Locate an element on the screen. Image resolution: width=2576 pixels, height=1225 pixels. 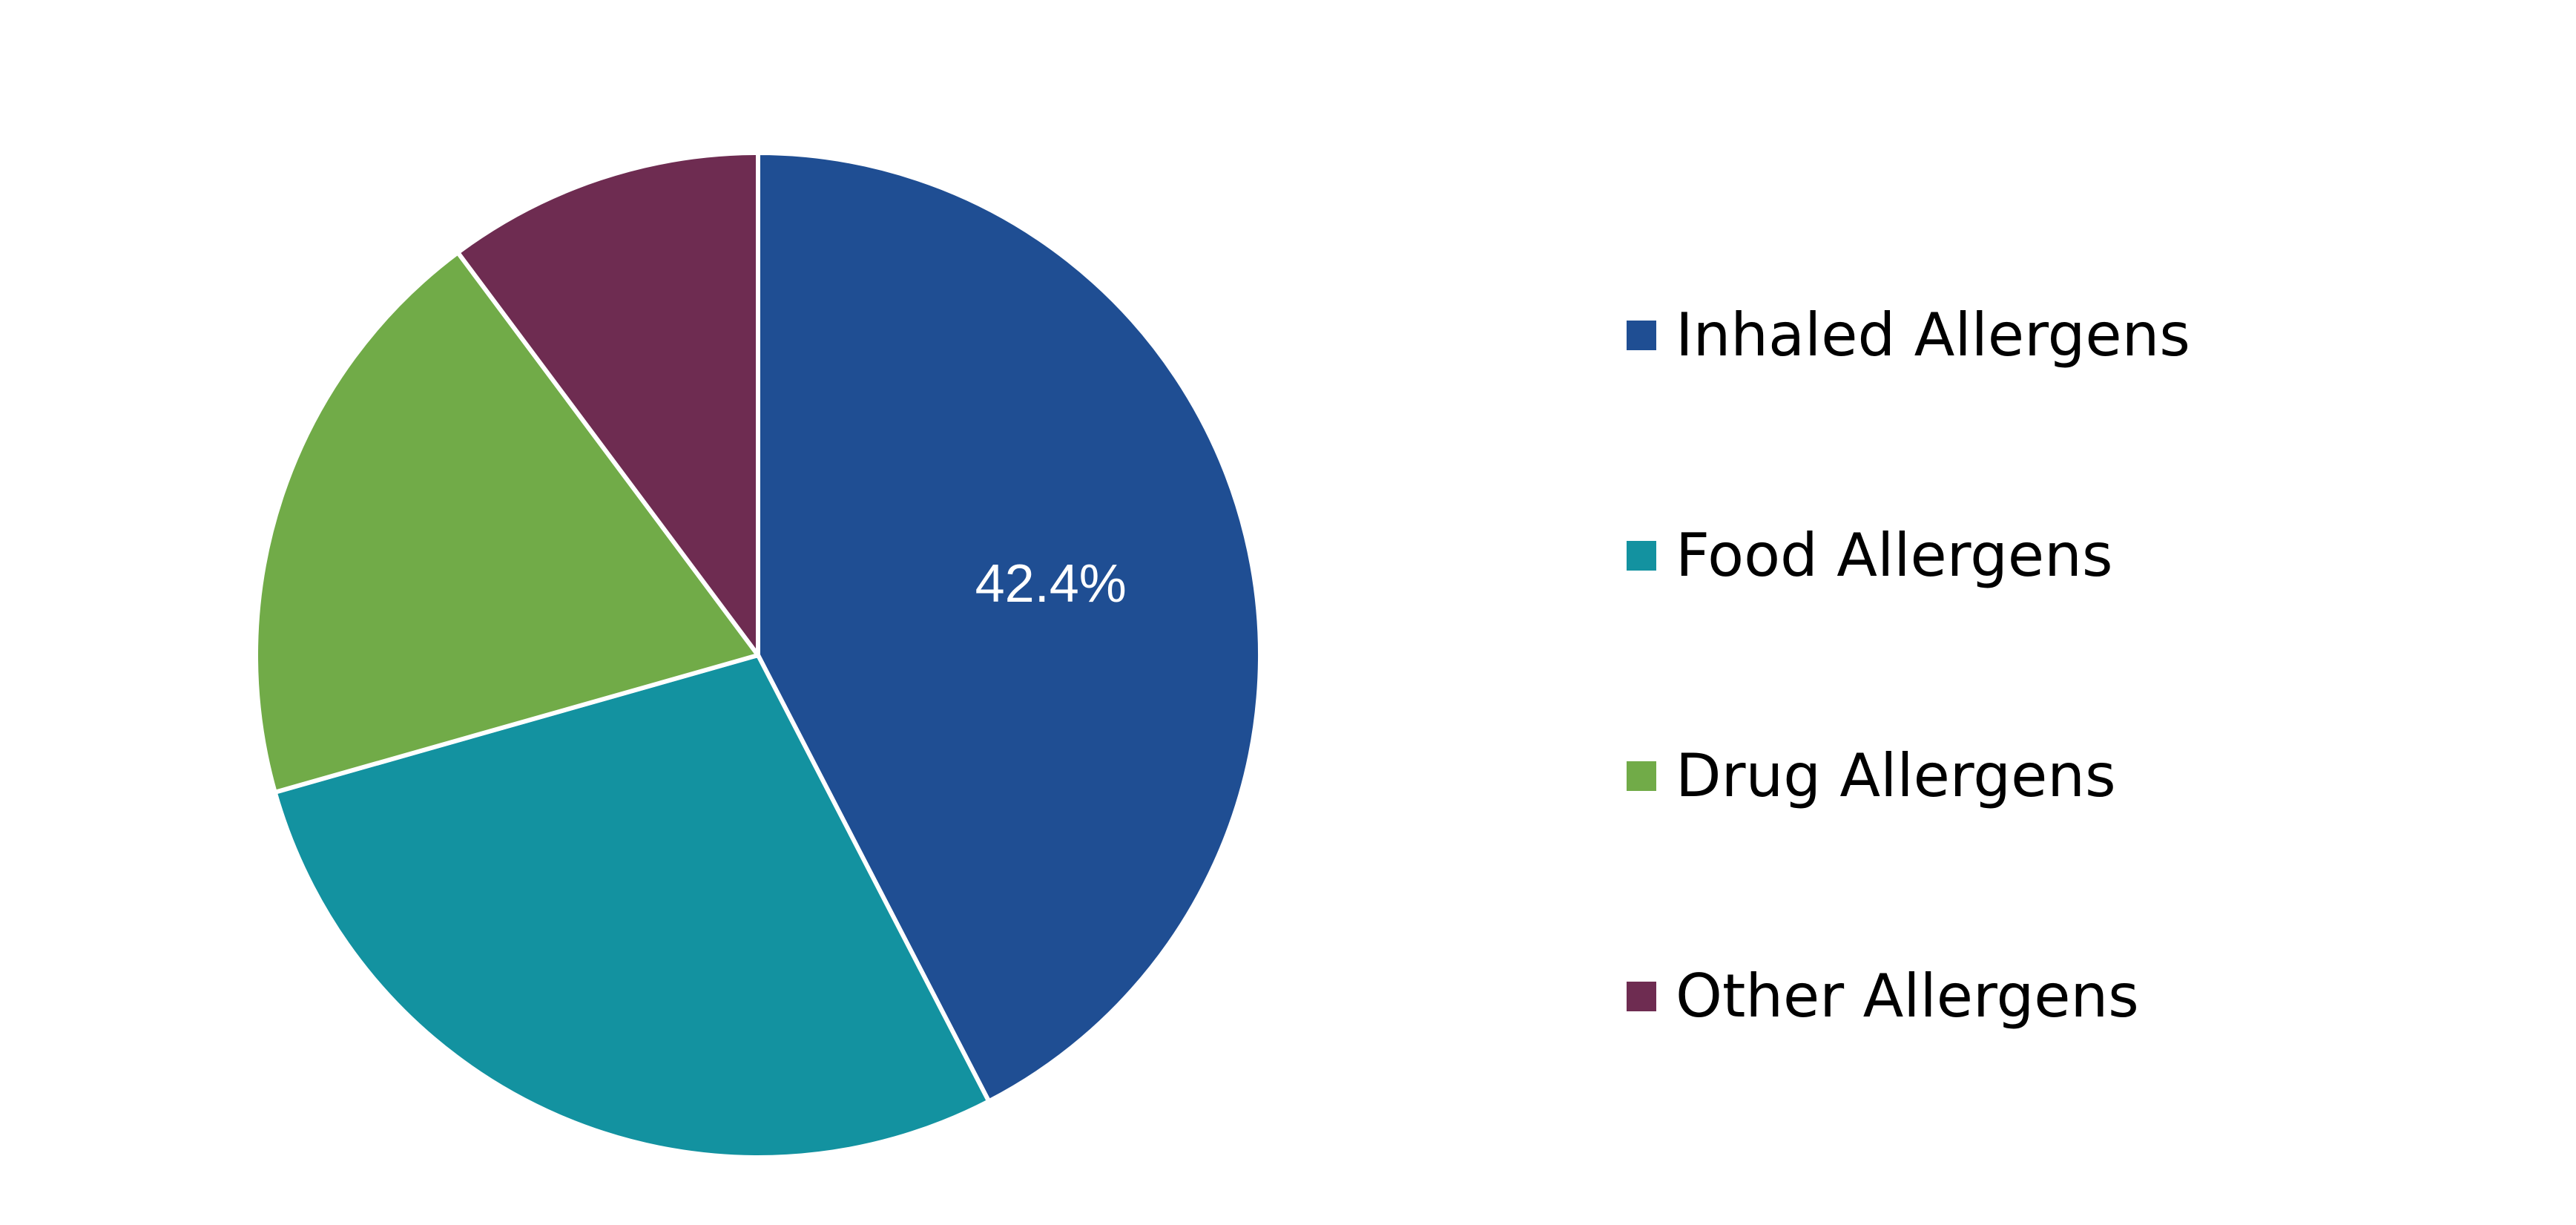
legend-item-drug-allergens: Drug Allergens is located at coordinates (2072, 776).